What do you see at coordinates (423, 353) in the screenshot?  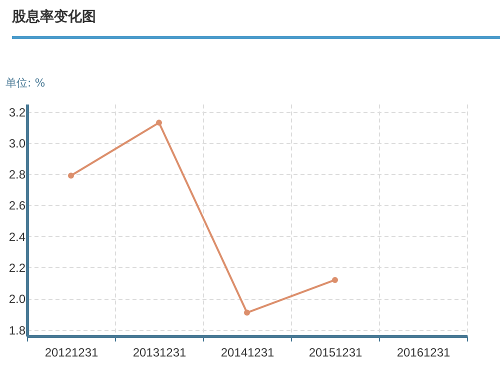 I see `x-tick-label: 20161231` at bounding box center [423, 353].